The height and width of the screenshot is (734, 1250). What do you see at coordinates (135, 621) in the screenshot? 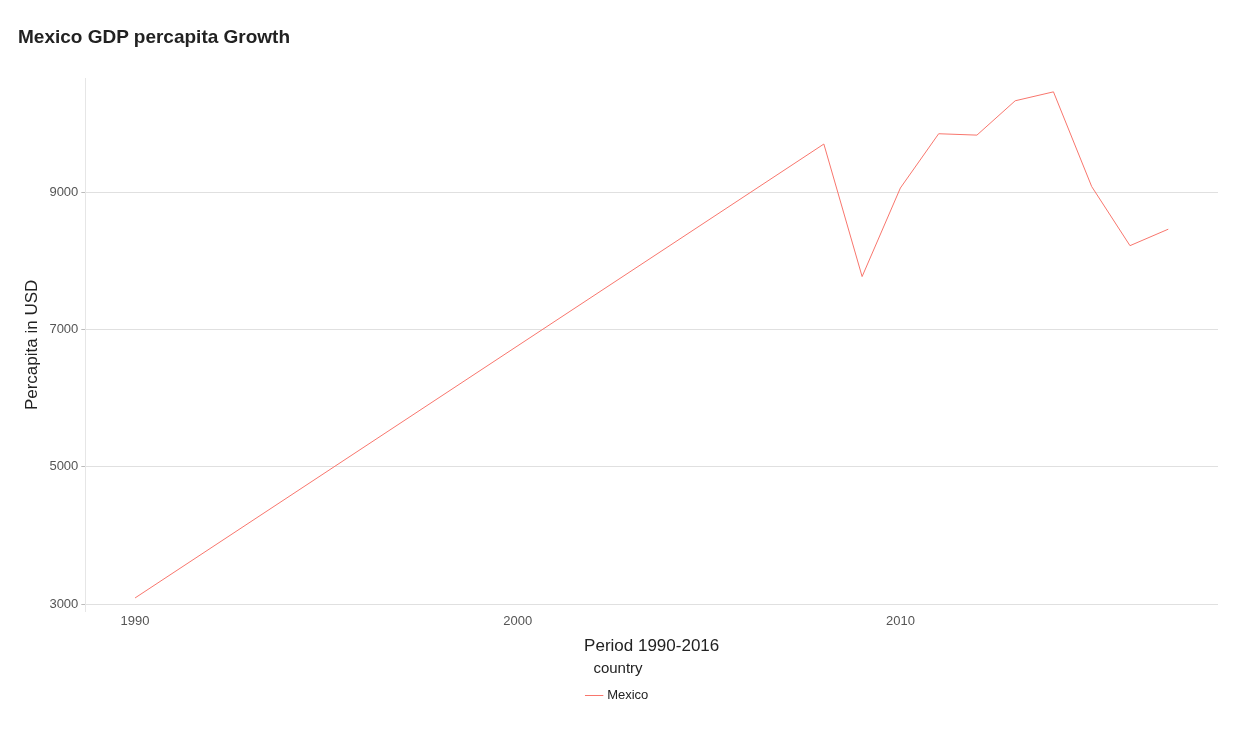
I see `x-tick-label: 1990` at bounding box center [135, 621].